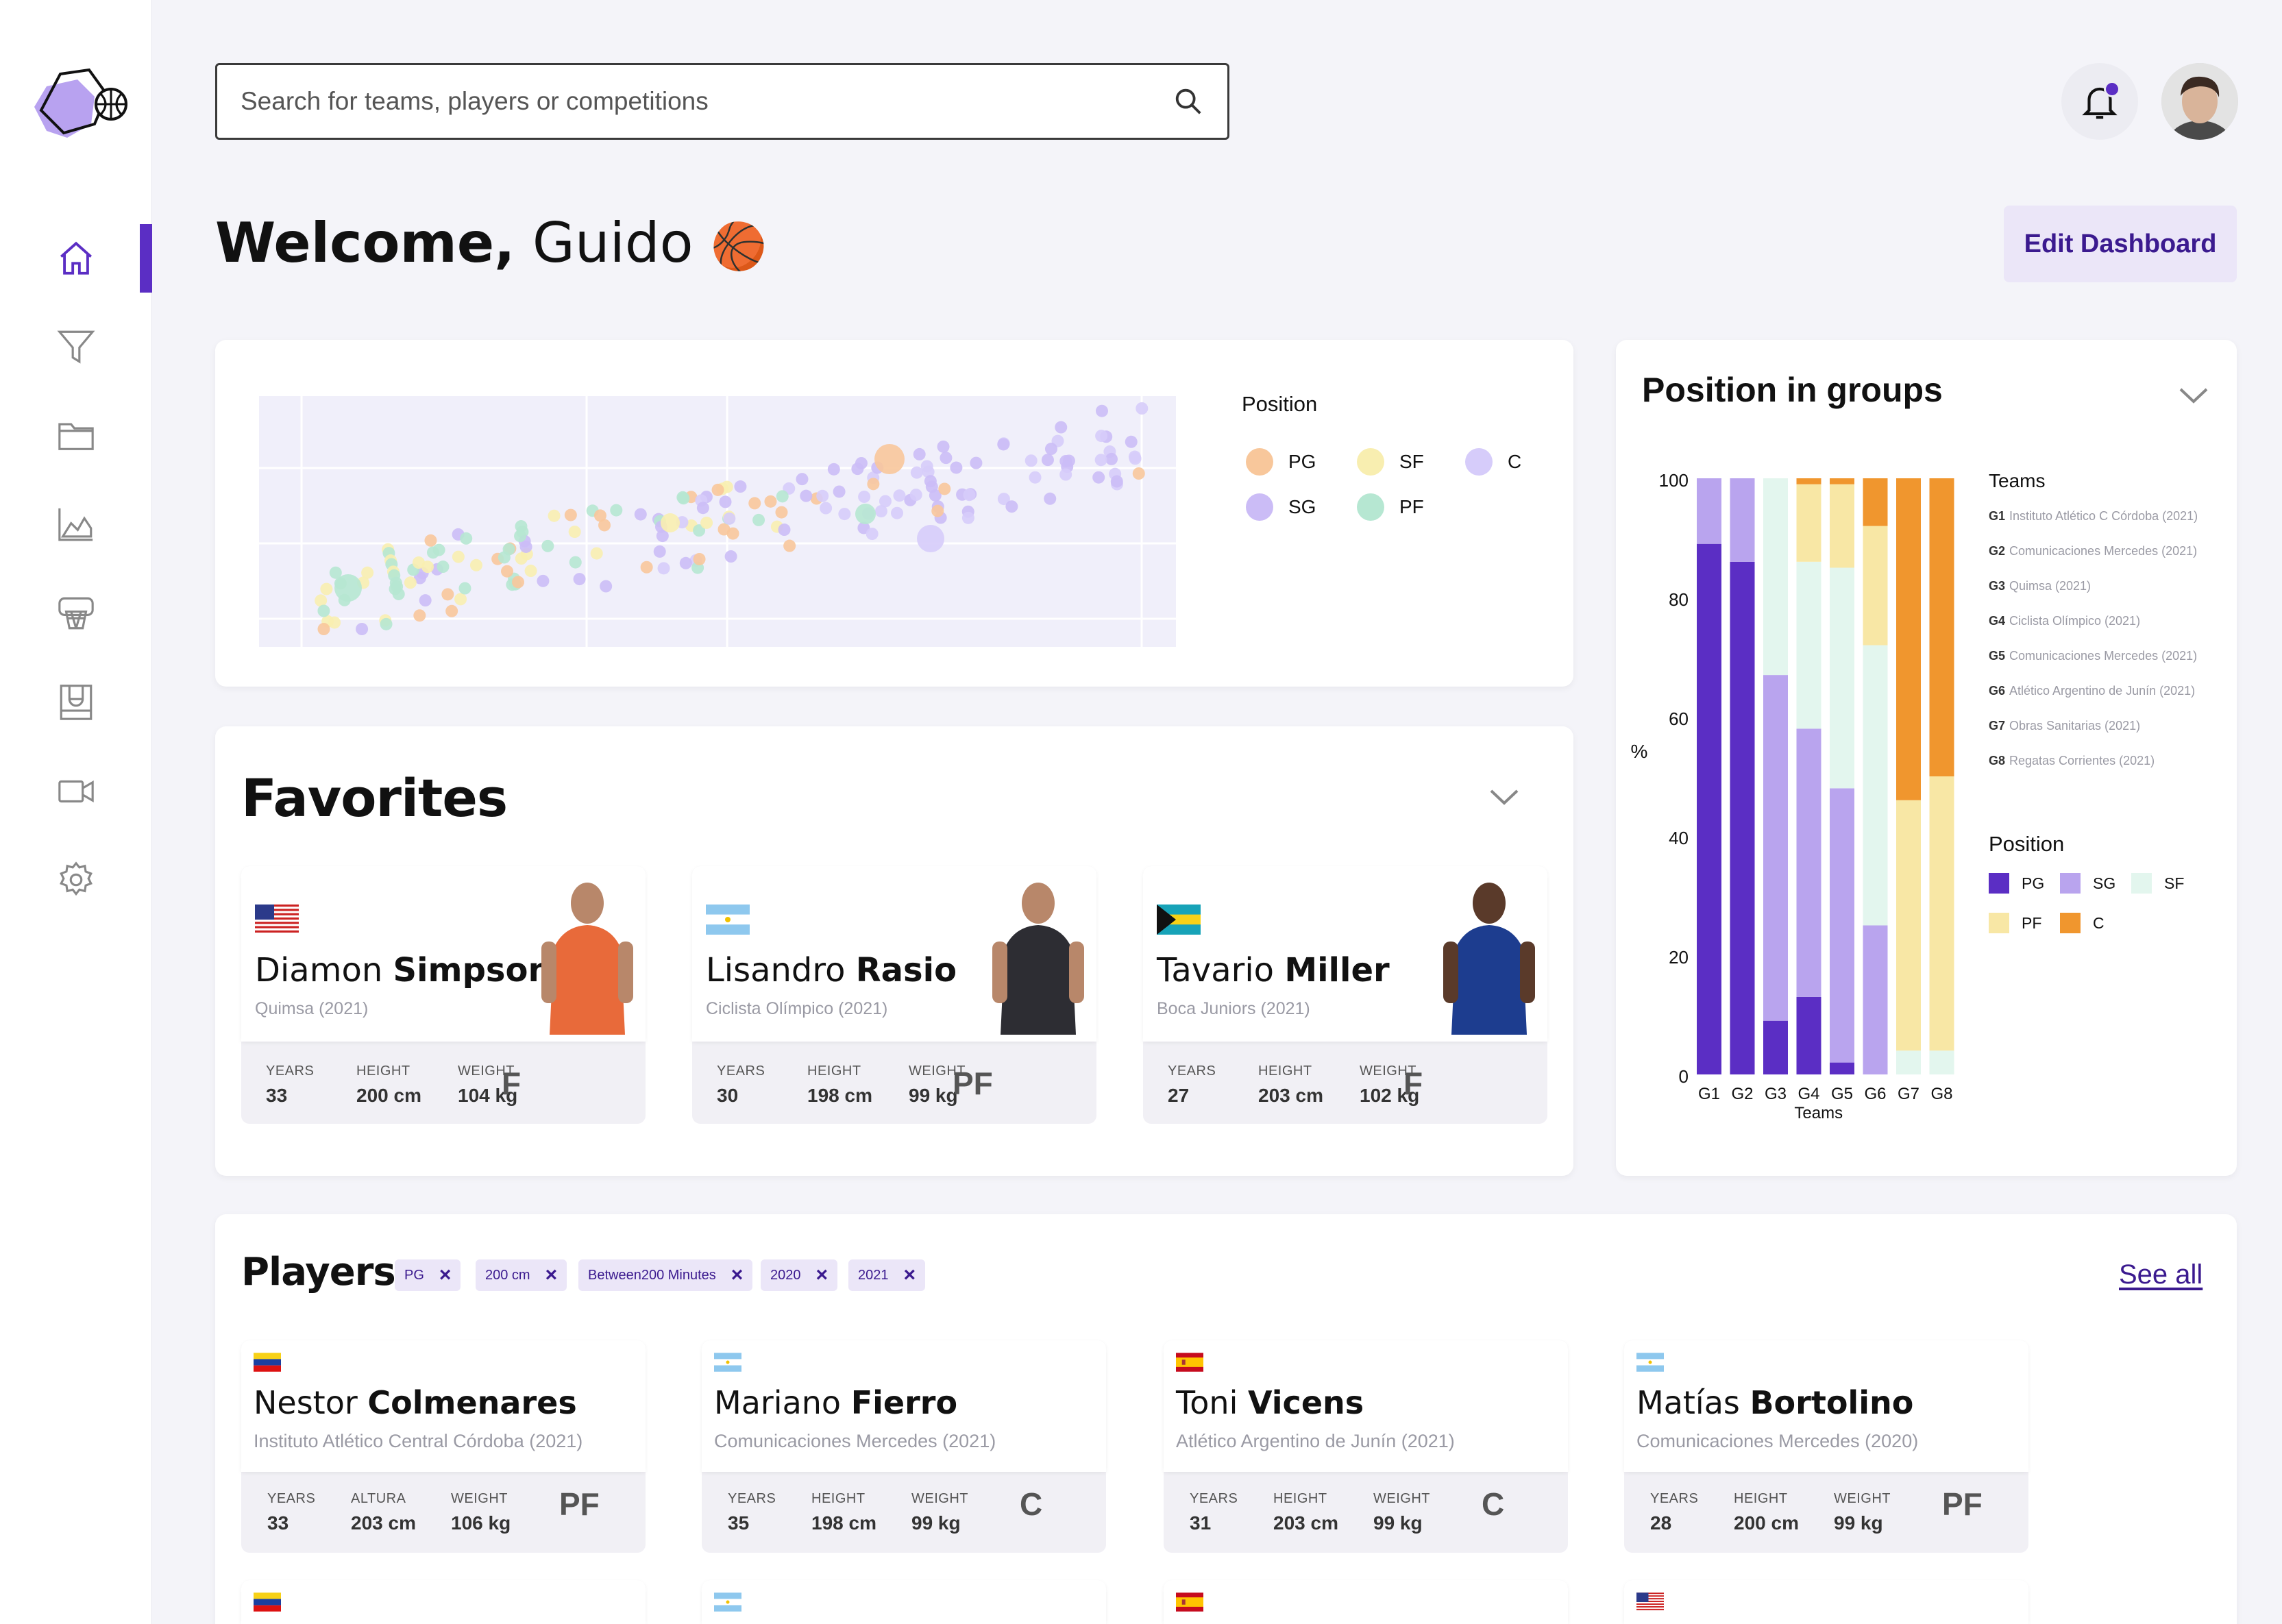 The width and height of the screenshot is (2282, 1624). Describe the element at coordinates (416, 1402) in the screenshot. I see `player-name: Nestor Colmenares` at that location.